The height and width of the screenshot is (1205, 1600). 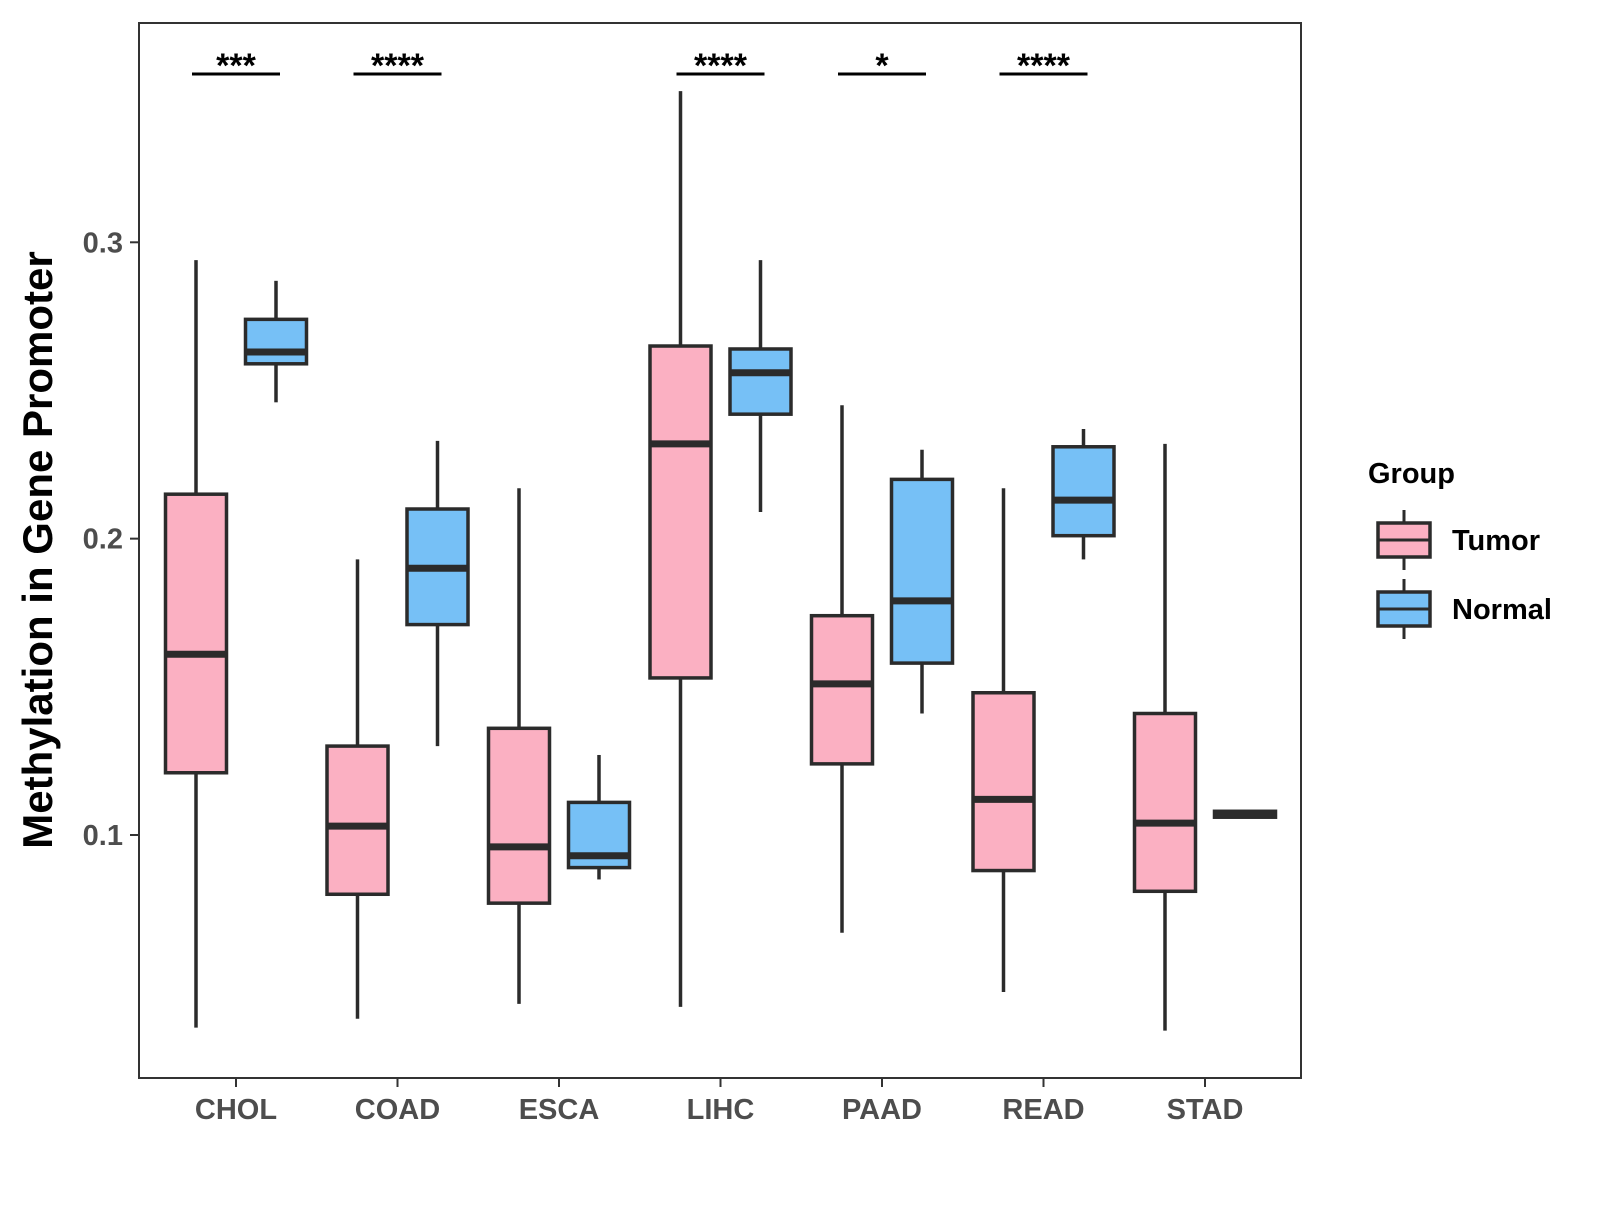 What do you see at coordinates (721, 1110) in the screenshot?
I see `x-tick-label: LIHC` at bounding box center [721, 1110].